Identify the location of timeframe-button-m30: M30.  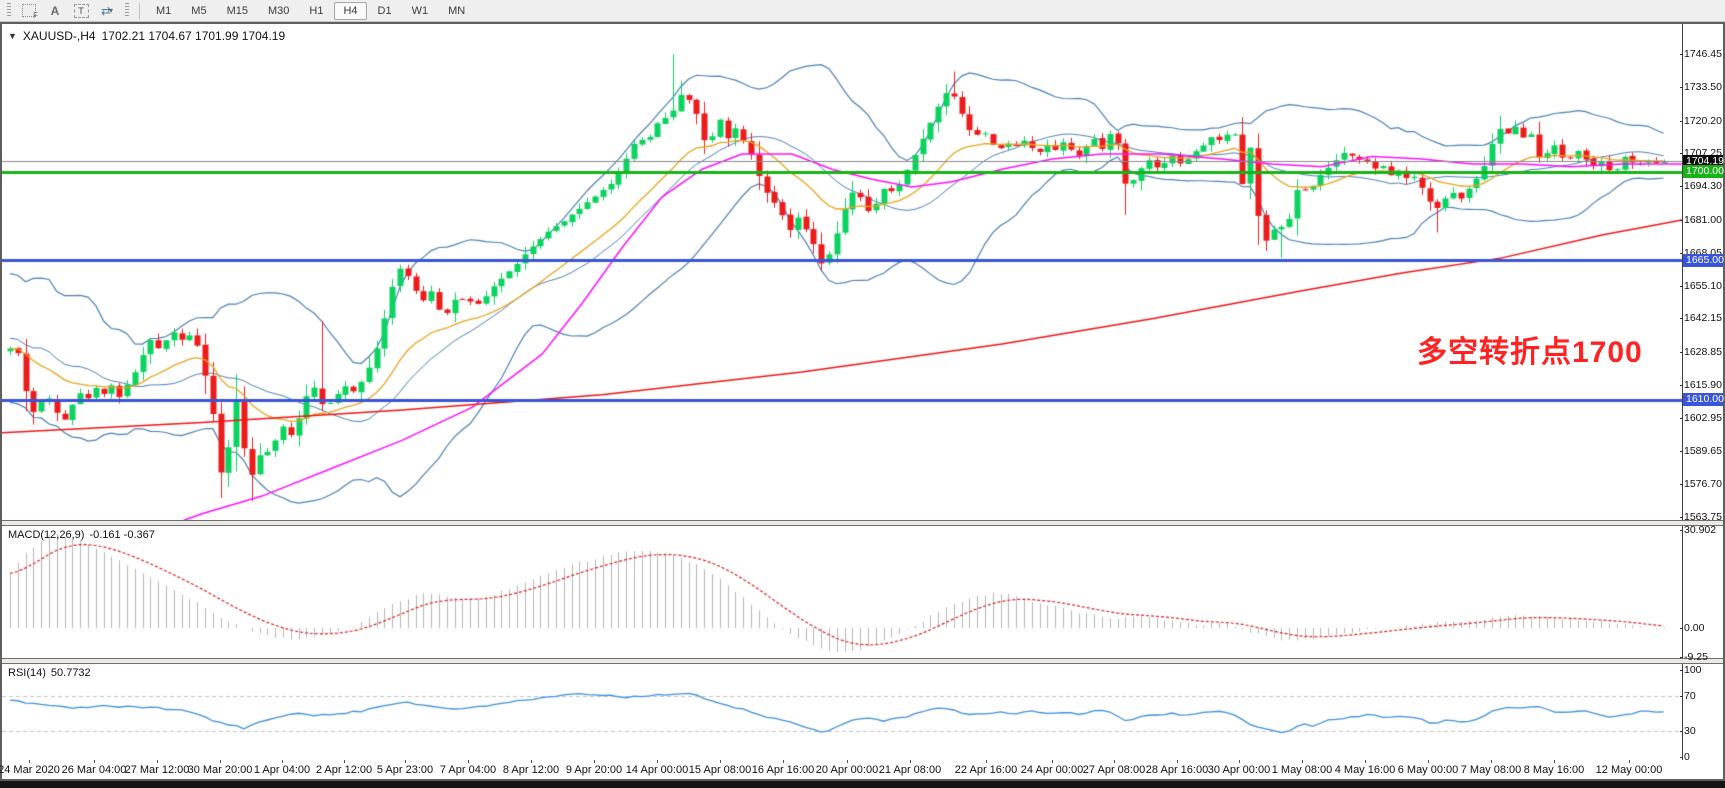
(278, 10).